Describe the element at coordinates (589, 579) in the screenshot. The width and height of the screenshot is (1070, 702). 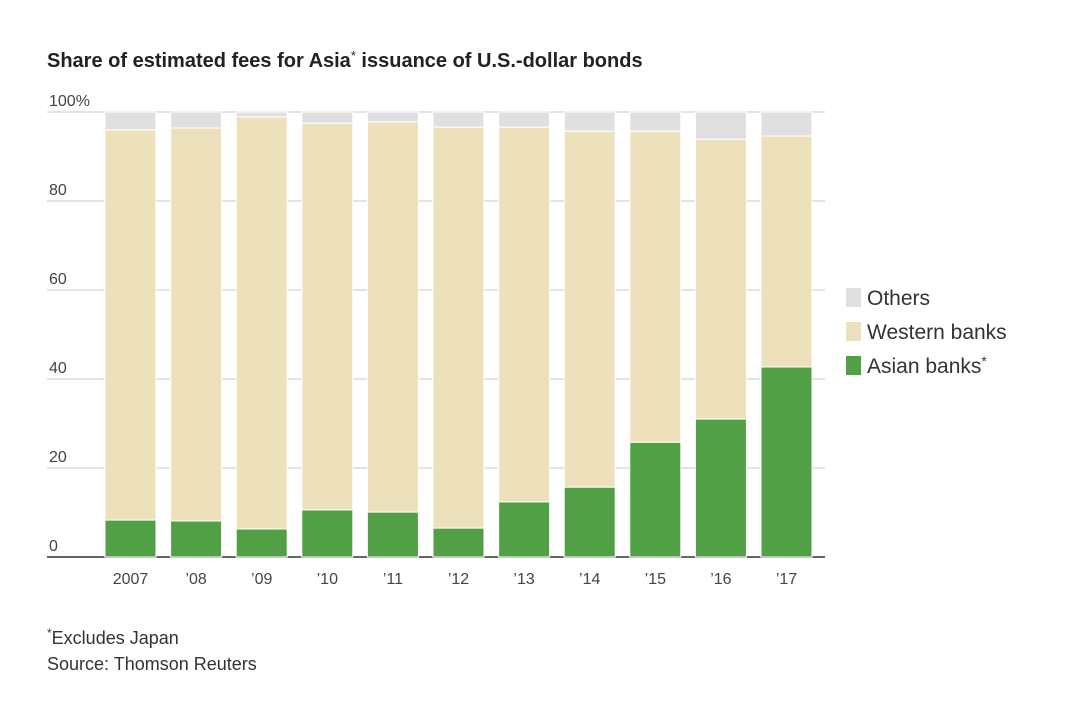
I see `x-tick-label: ’14` at that location.